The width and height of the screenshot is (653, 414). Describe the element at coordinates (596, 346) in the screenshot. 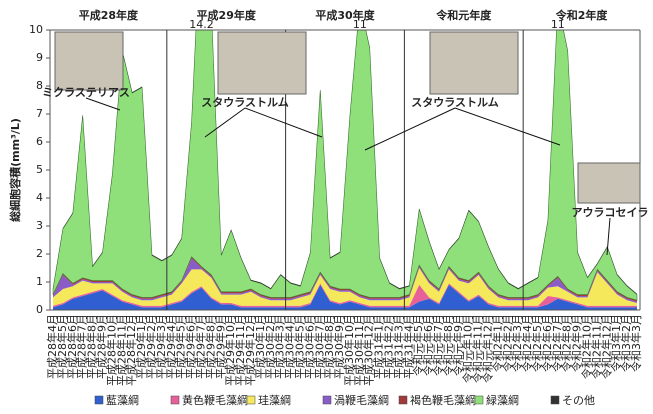

I see `x-tick-label: 令和2年11月` at that location.